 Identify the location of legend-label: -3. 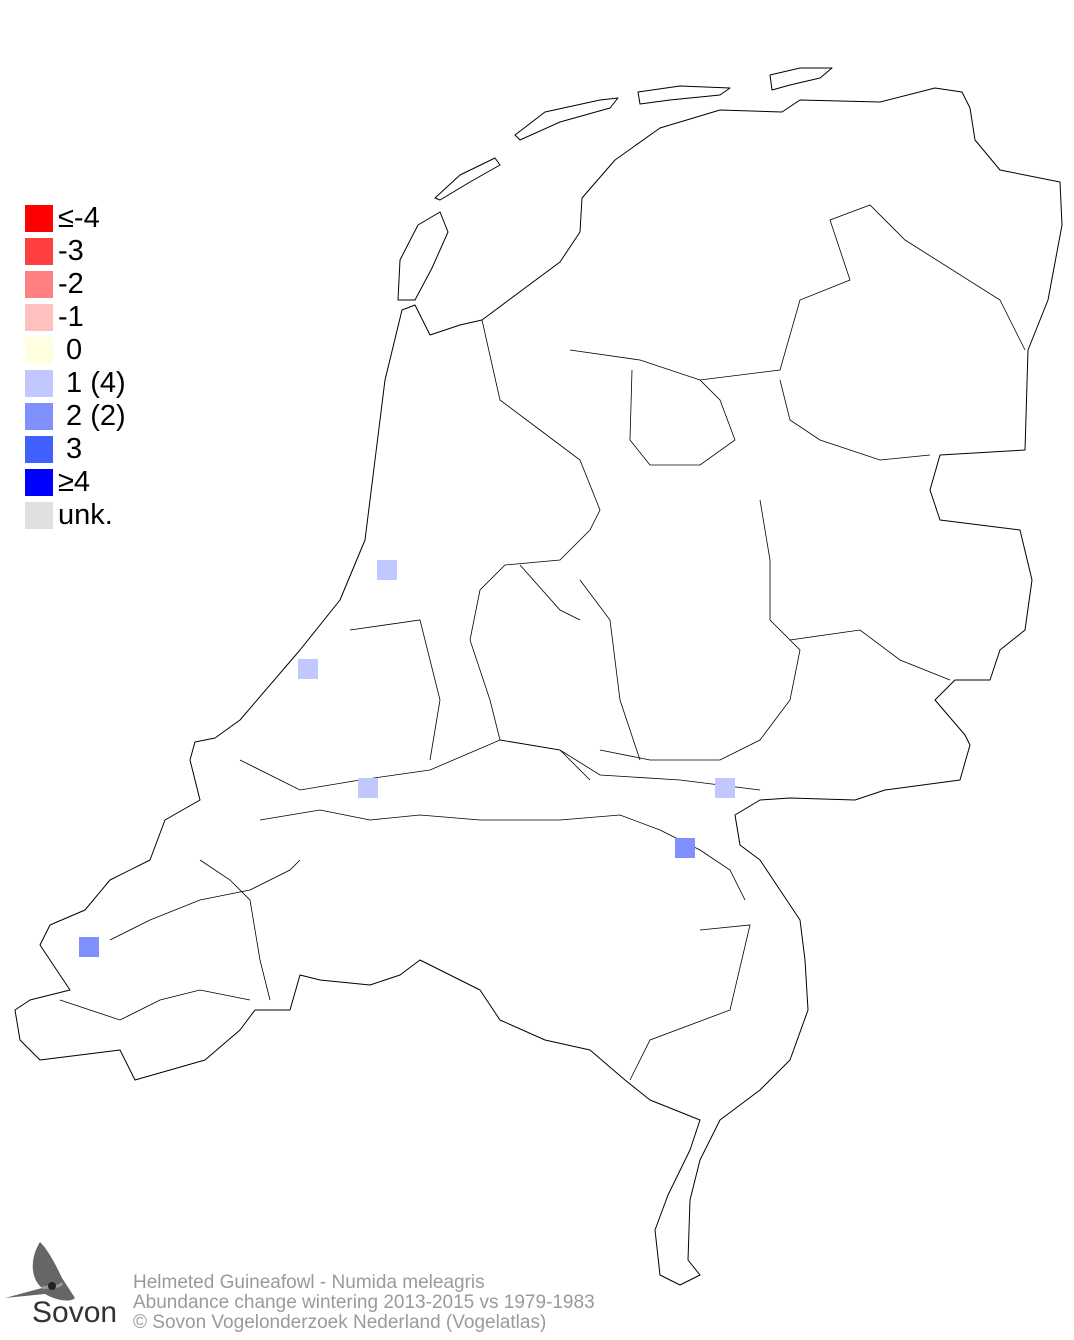
(71, 251).